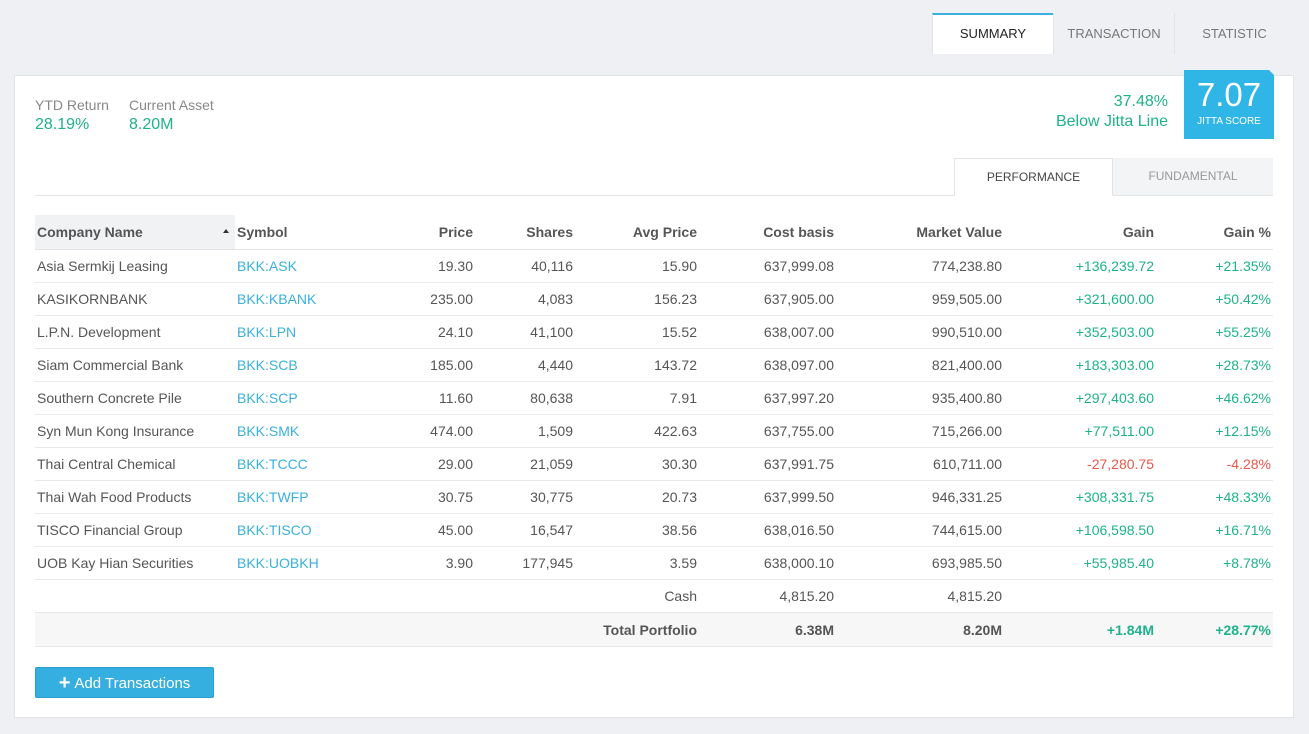 The height and width of the screenshot is (734, 1309). What do you see at coordinates (920, 497) in the screenshot?
I see `market-value-cell: 946,331.25` at bounding box center [920, 497].